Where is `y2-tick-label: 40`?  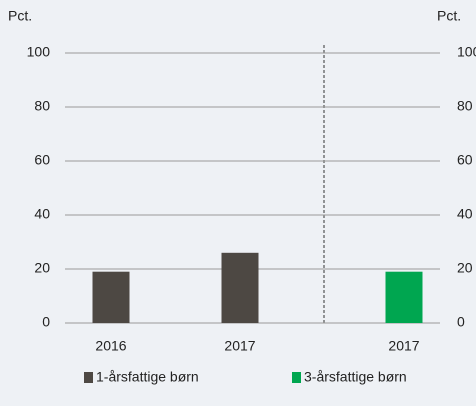 y2-tick-label: 40 is located at coordinates (465, 214).